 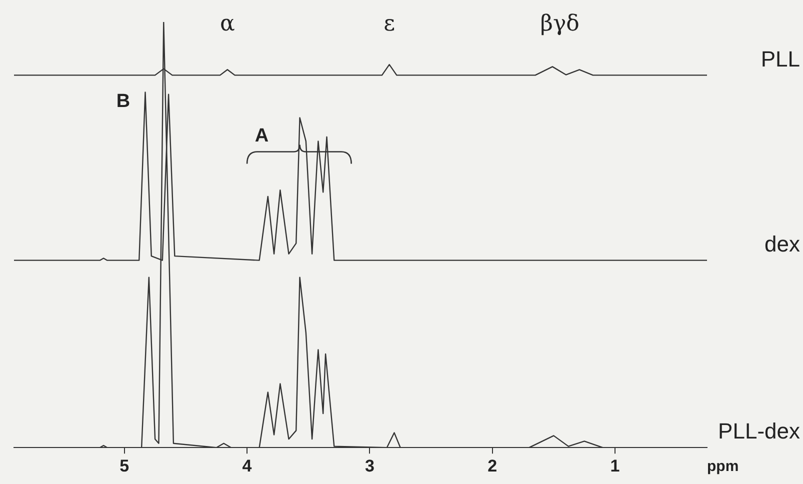 What do you see at coordinates (615, 466) in the screenshot?
I see `x-tick-label: 1` at bounding box center [615, 466].